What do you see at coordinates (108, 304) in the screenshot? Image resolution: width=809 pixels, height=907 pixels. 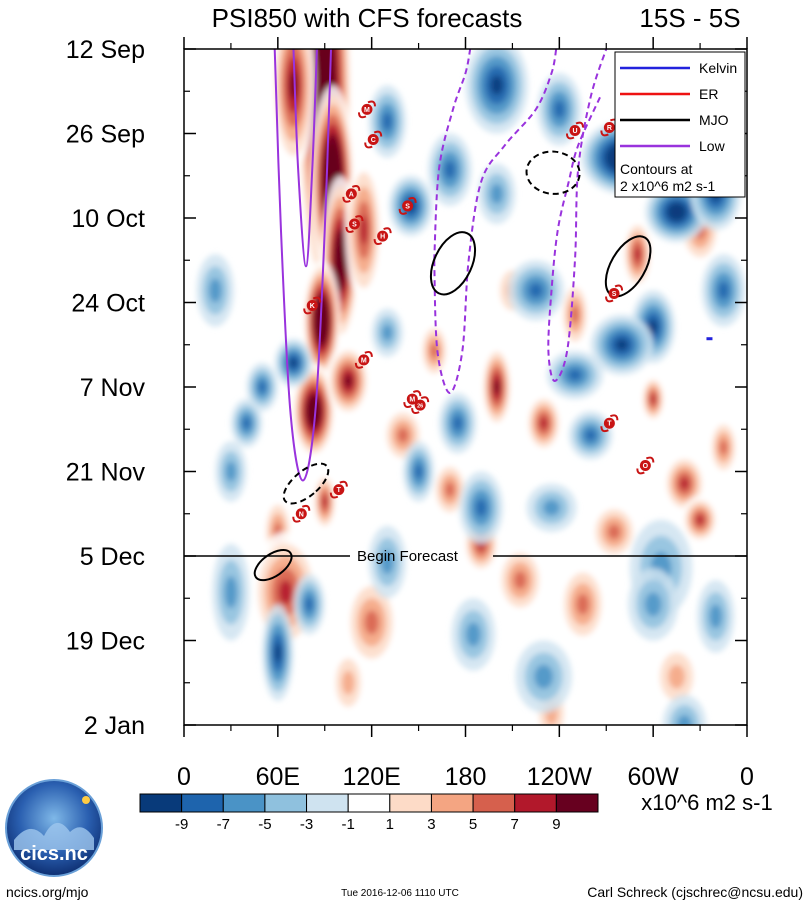 I see `y-tick-label-3: 24 Oct` at bounding box center [108, 304].